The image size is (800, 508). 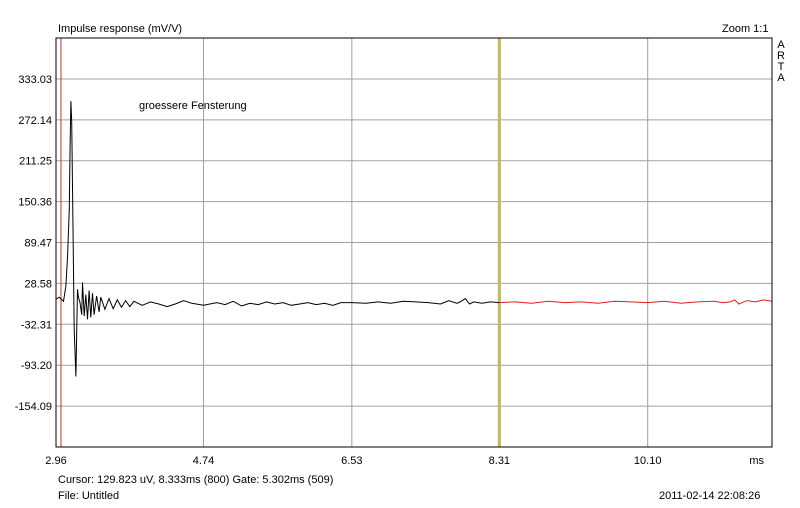 I want to click on series-line-outside-gate, so click(x=636, y=302).